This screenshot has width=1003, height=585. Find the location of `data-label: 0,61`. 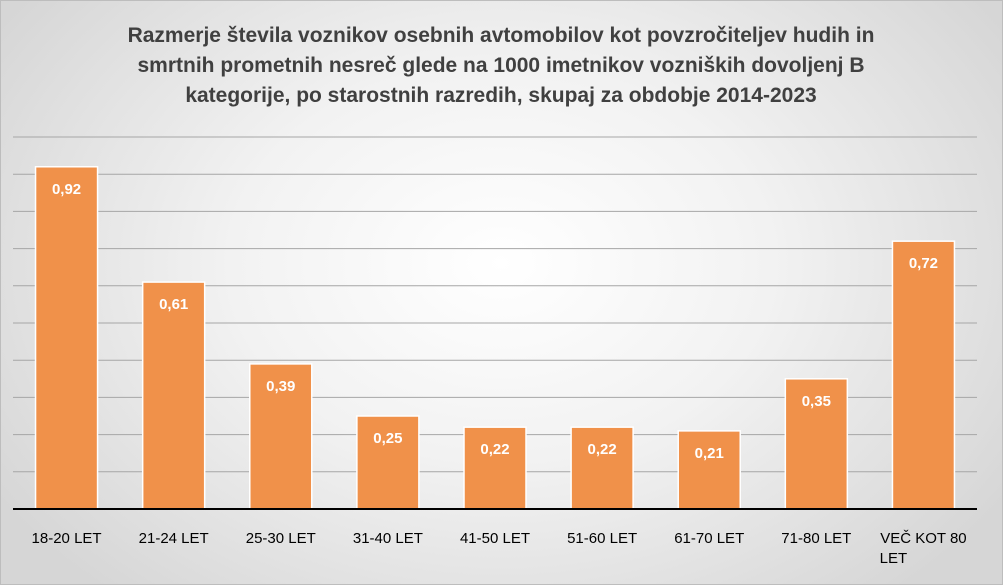

data-label: 0,61 is located at coordinates (173, 304).